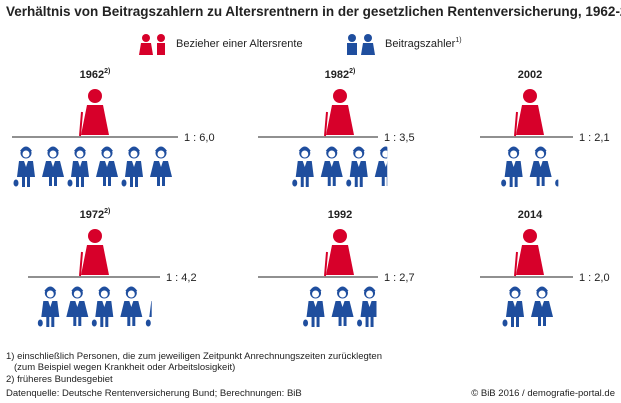 The width and height of the screenshot is (621, 403). I want to click on year-label: 19622), so click(95, 74).